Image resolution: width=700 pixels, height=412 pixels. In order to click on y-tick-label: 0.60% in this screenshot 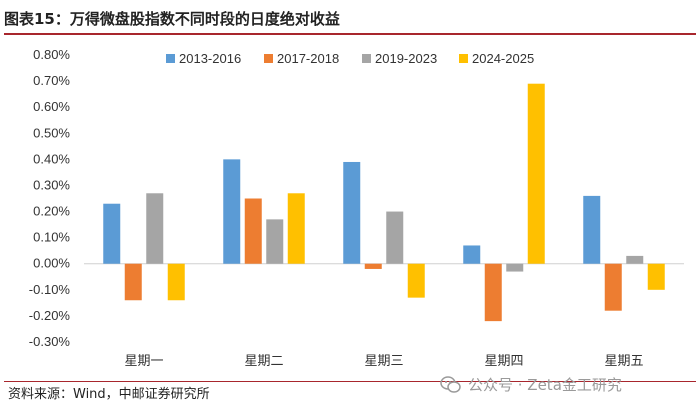, I will do `click(51, 106)`.